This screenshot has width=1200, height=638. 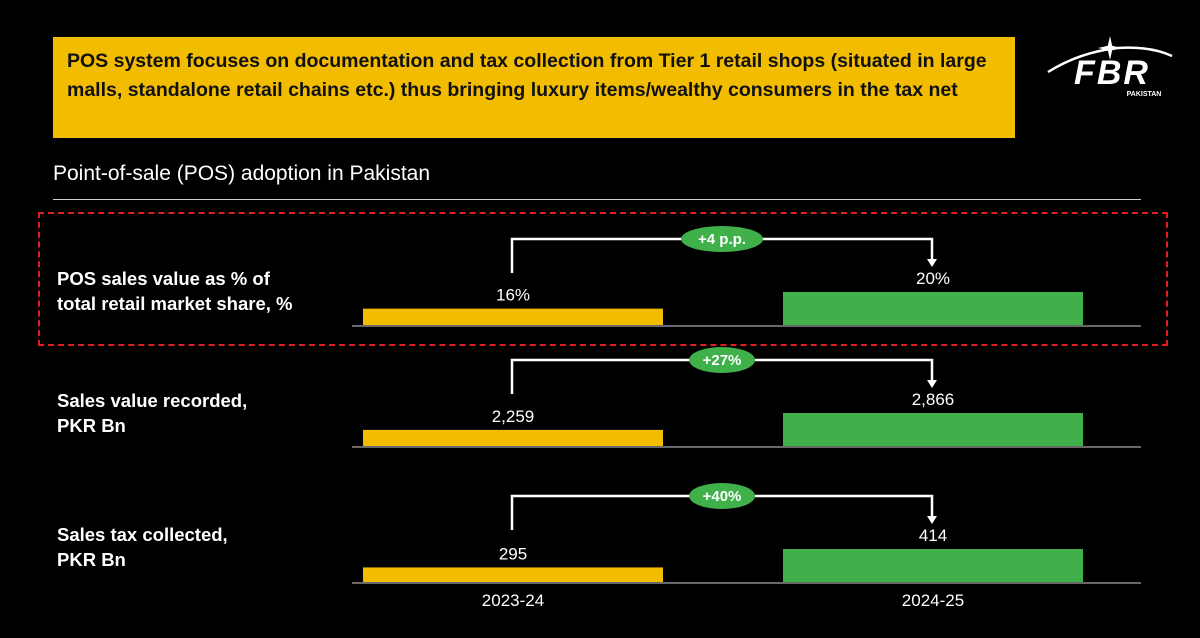 I want to click on logo-wordmark: FBR, so click(x=1112, y=73).